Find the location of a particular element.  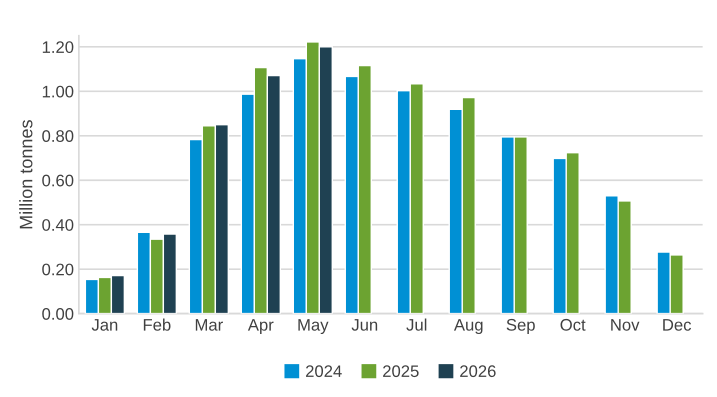

x-tick-label: Aug is located at coordinates (468, 326).